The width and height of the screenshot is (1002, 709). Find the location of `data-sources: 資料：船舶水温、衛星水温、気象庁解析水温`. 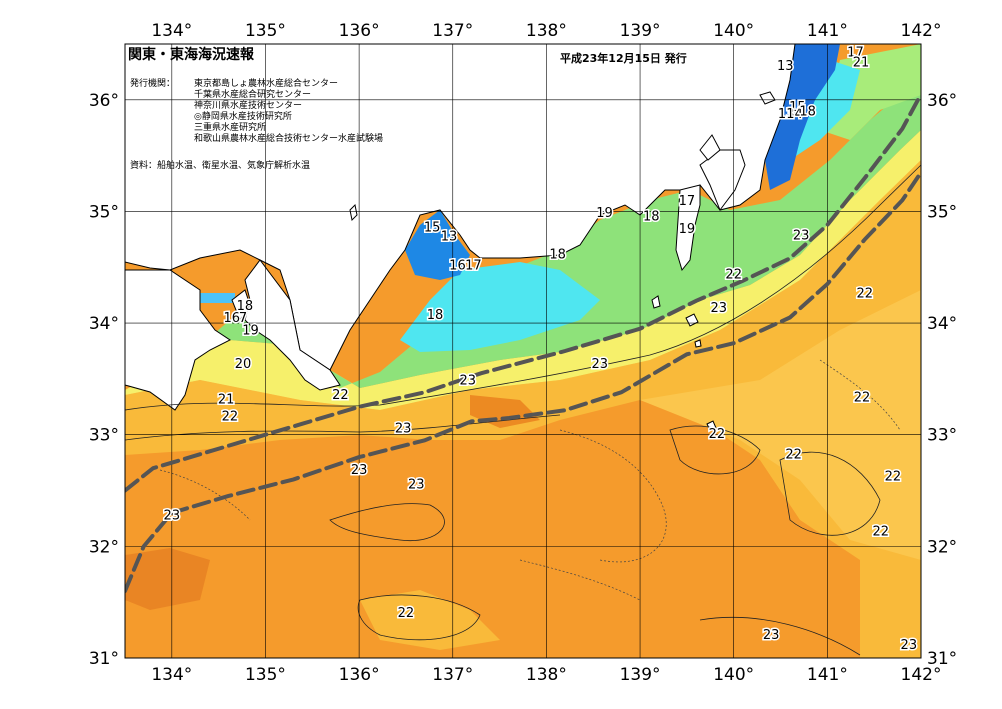

data-sources: 資料：船舶水温、衛星水温、気象庁解析水温 is located at coordinates (220, 166).